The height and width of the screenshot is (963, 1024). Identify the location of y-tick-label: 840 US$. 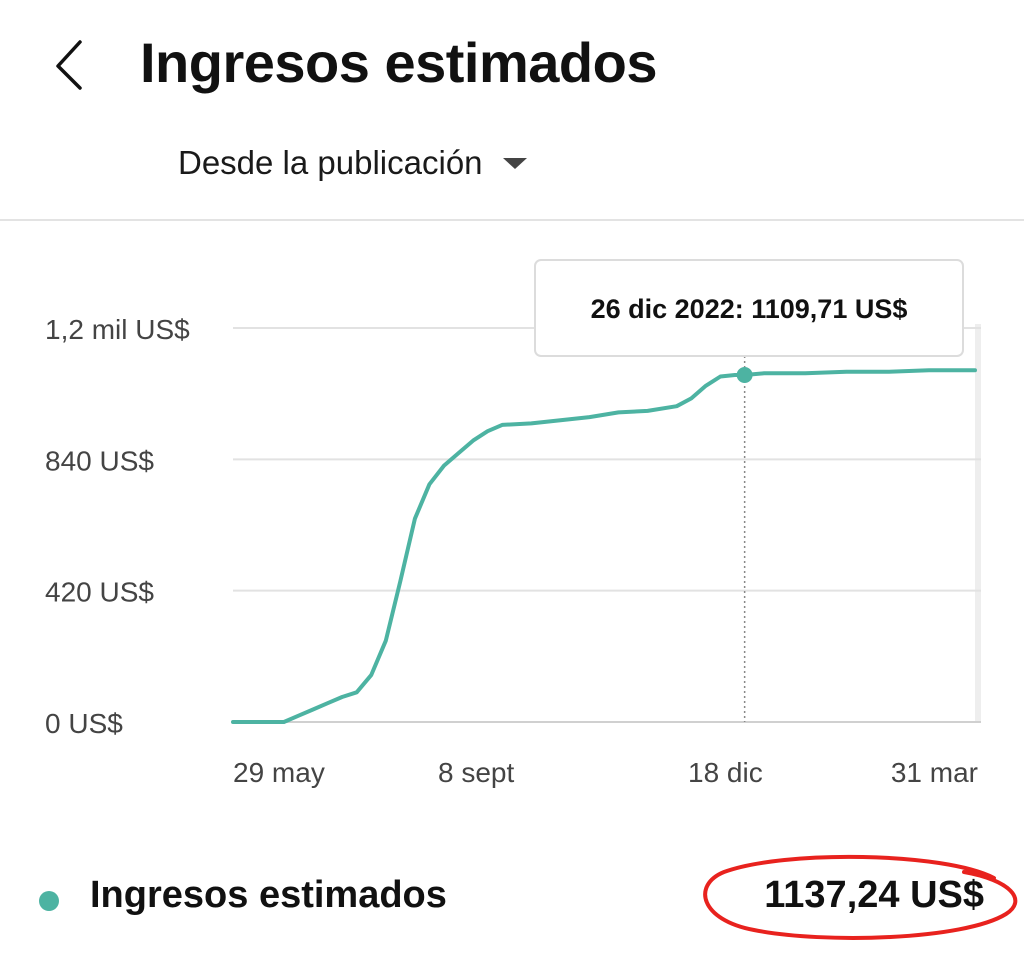
(99, 460).